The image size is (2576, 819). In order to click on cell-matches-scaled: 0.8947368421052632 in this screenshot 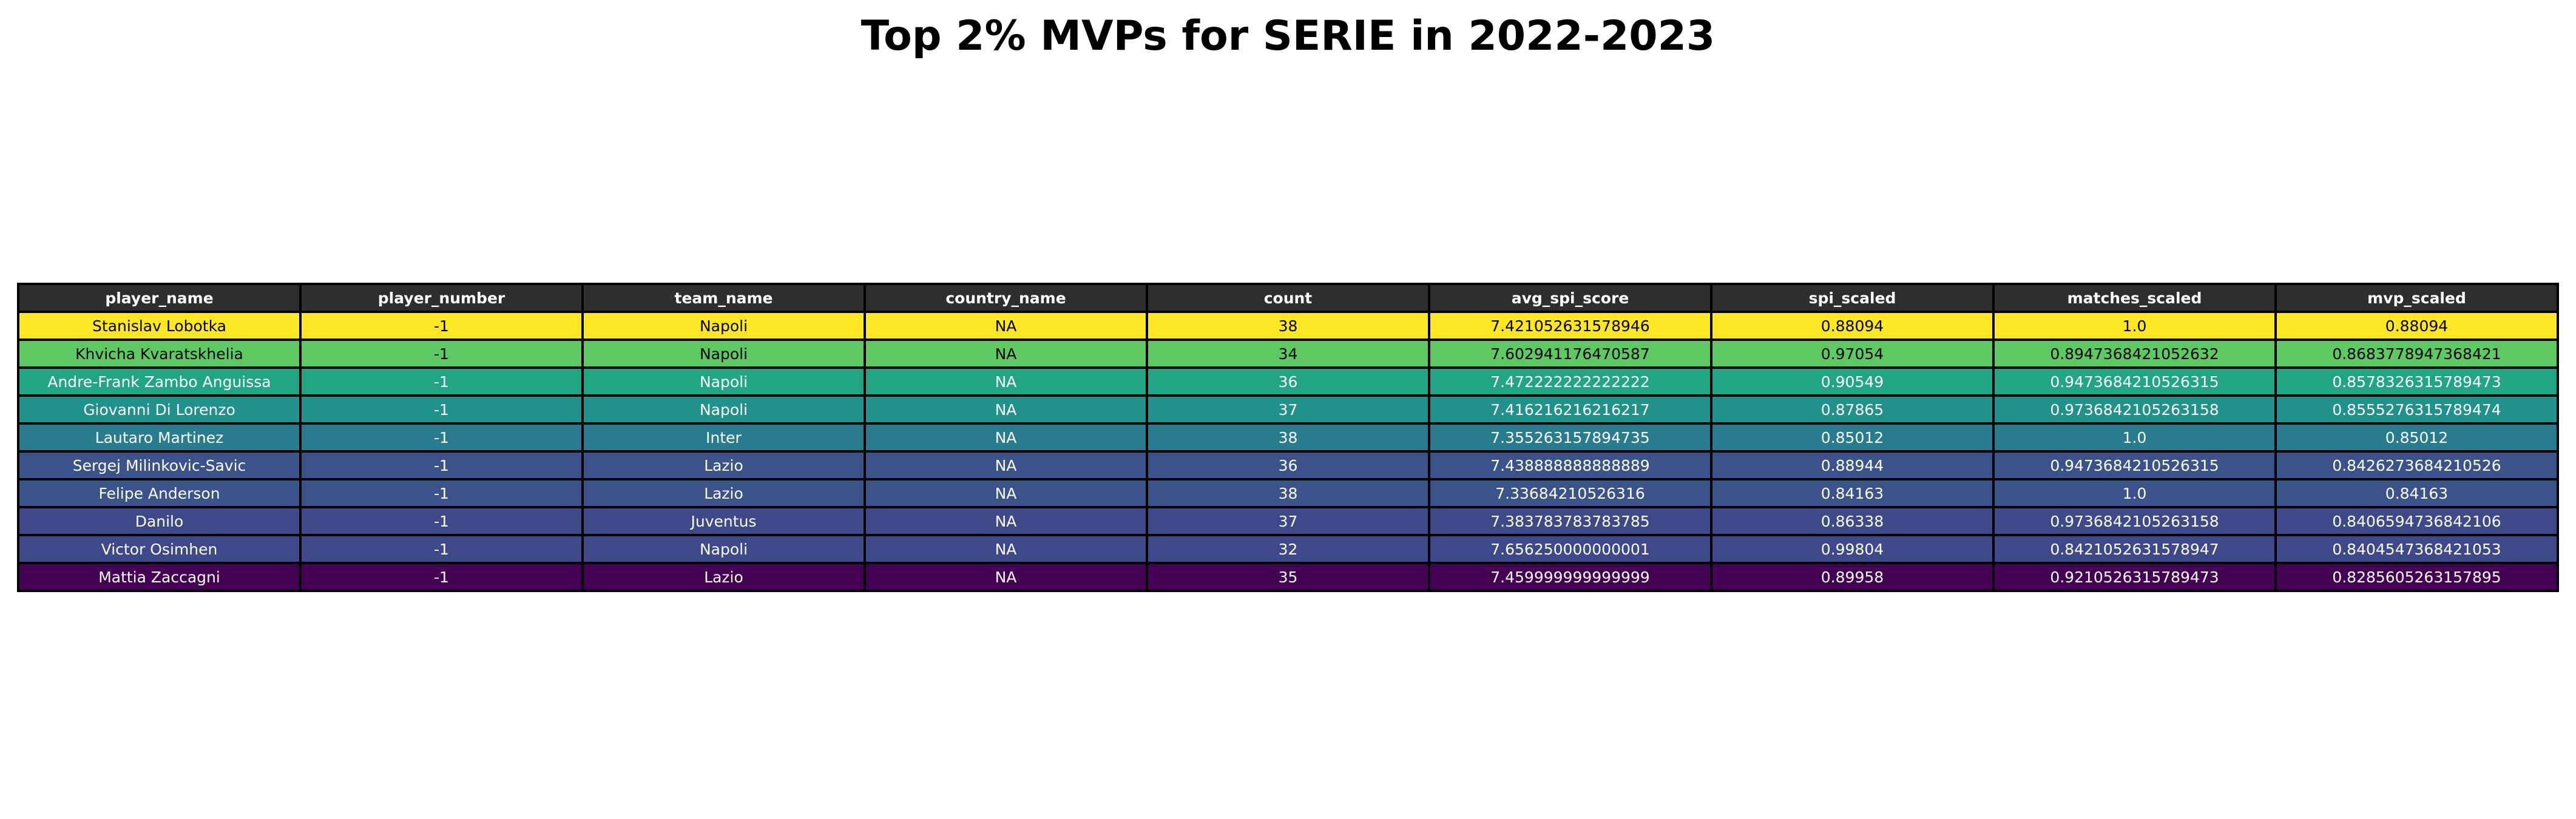, I will do `click(2134, 354)`.